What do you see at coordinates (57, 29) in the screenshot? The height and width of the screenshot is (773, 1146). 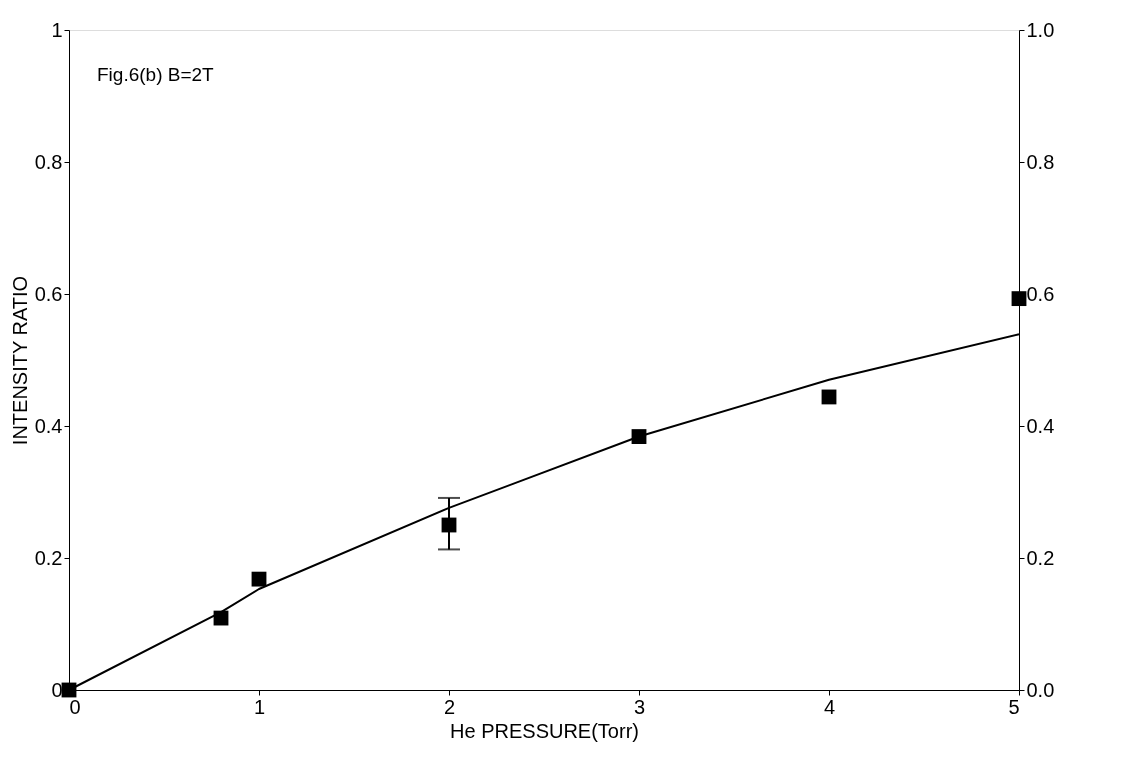 I see `y-tick-label: 1` at bounding box center [57, 29].